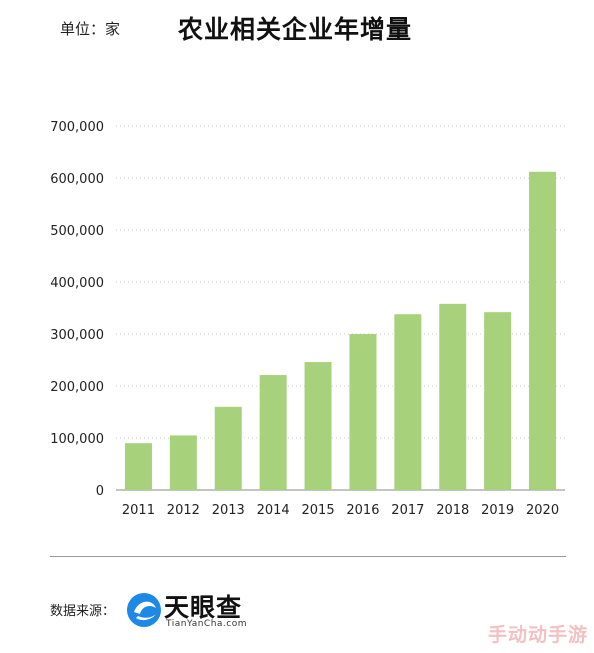  I want to click on unit-label: 单位：家, so click(90, 29).